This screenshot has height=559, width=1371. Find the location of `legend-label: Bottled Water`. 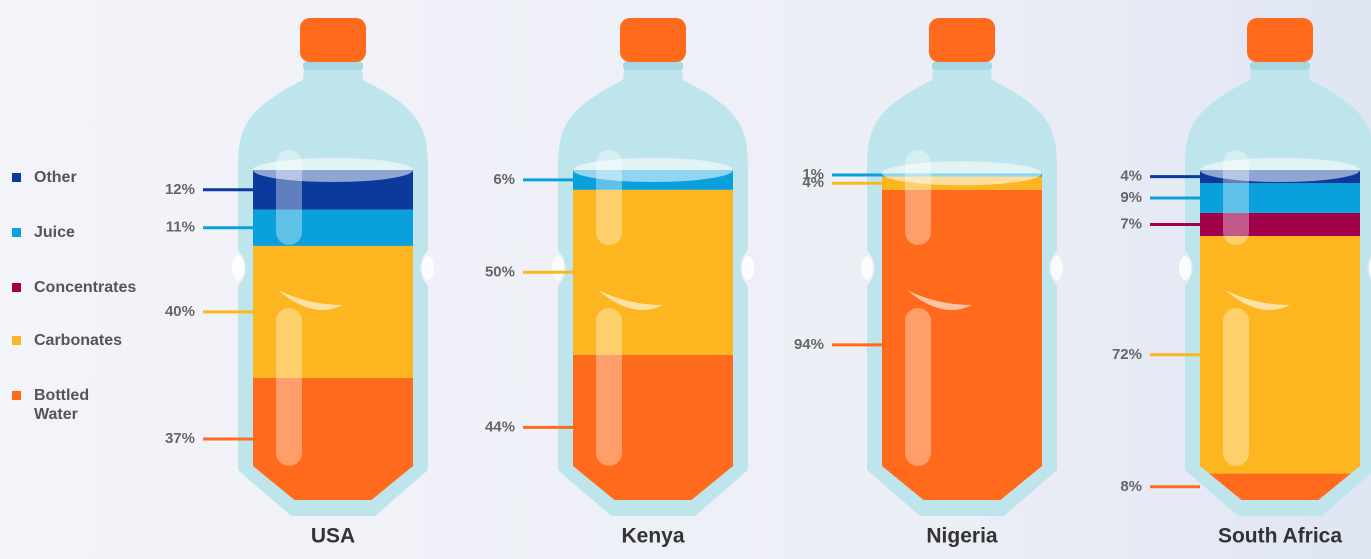

legend-label: Bottled Water is located at coordinates (62, 405).